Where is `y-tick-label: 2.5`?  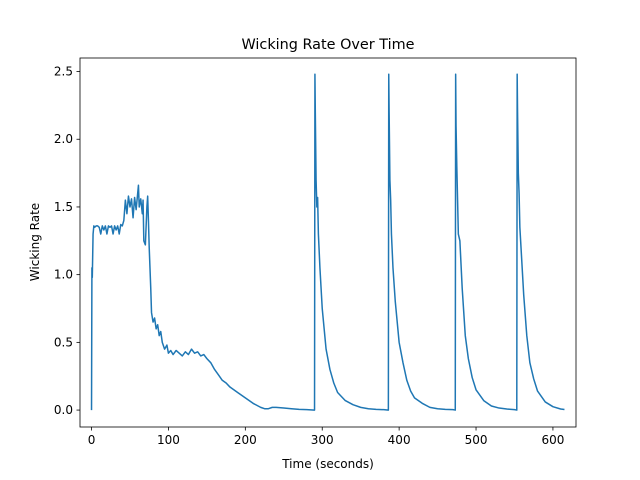 y-tick-label: 2.5 is located at coordinates (63, 72).